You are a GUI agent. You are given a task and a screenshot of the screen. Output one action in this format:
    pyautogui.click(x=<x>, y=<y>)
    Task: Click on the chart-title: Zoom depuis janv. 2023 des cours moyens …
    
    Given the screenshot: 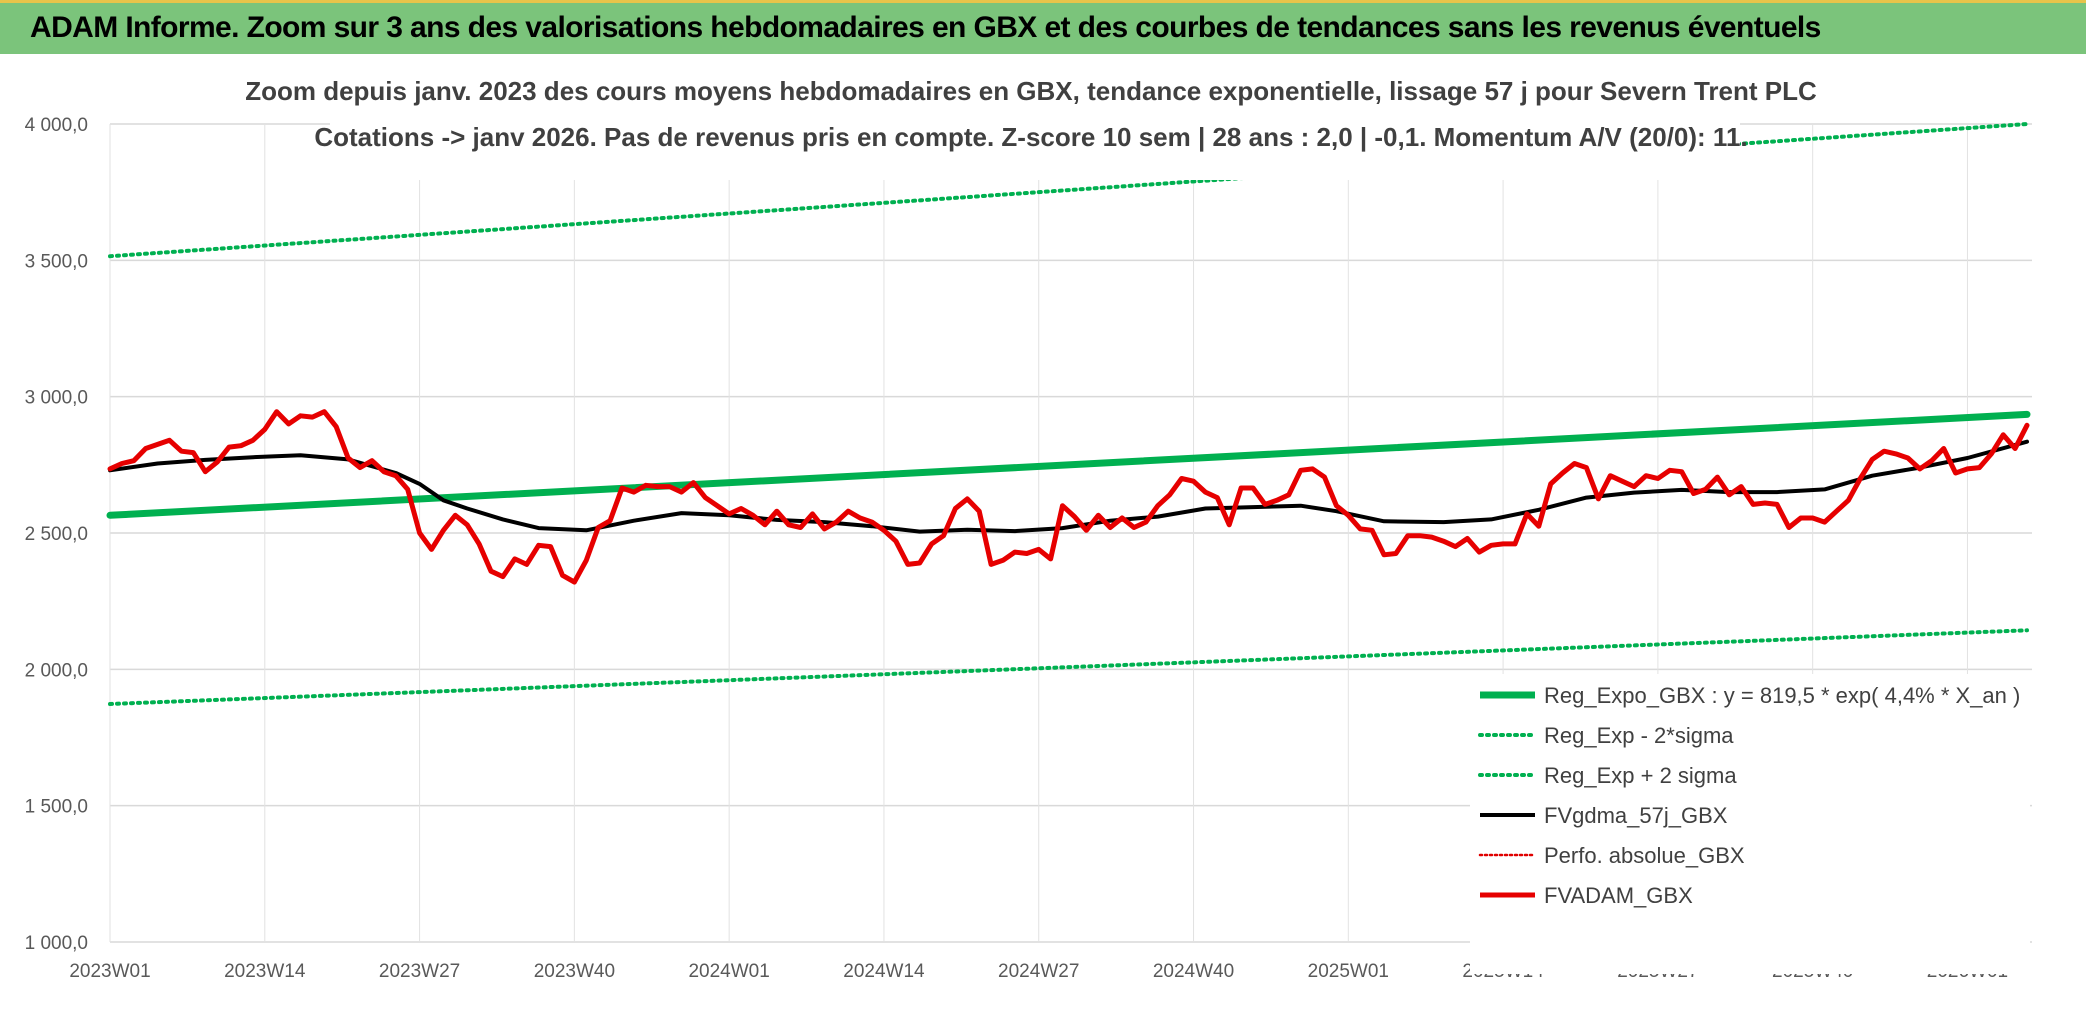 What is the action you would take?
    pyautogui.click(x=1031, y=91)
    